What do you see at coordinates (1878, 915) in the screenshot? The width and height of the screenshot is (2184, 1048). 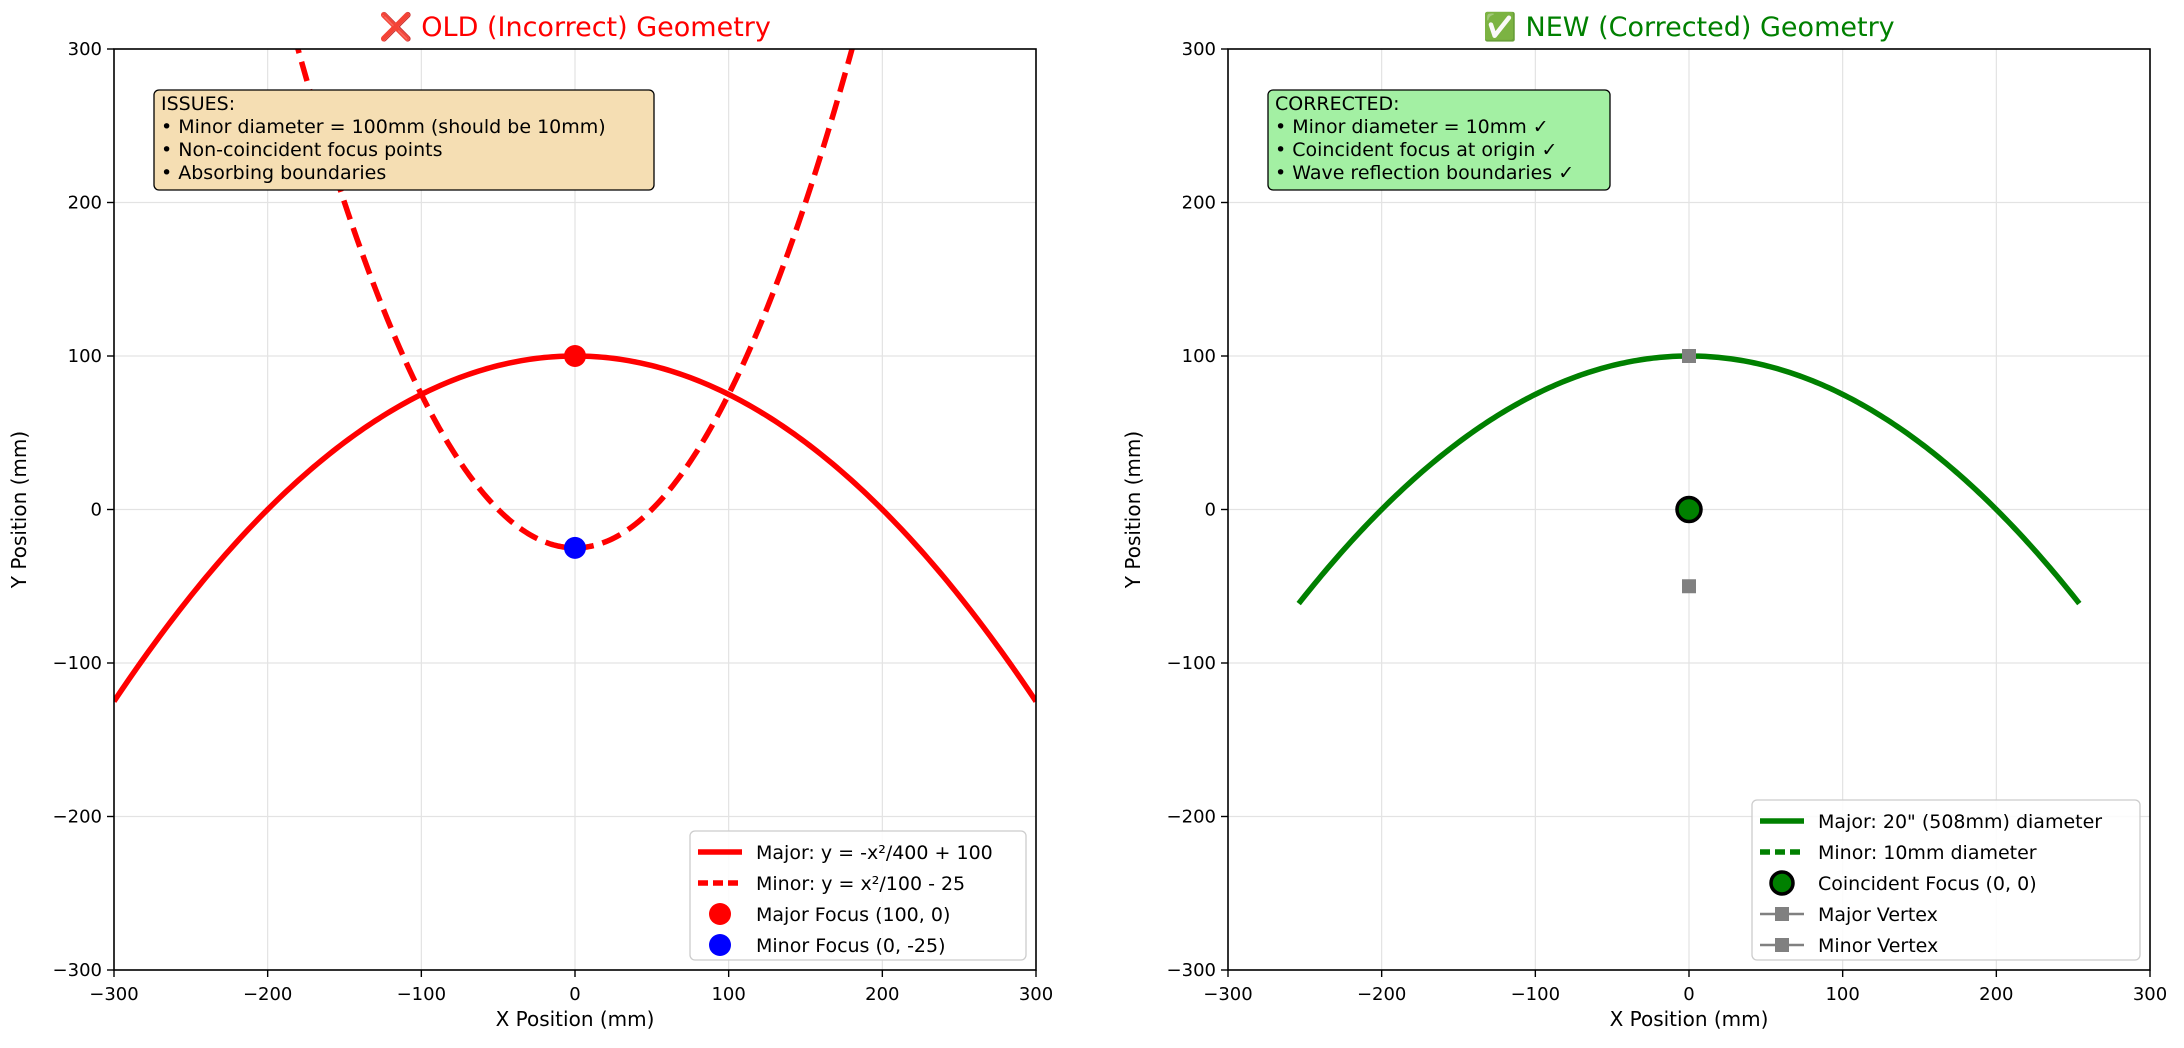 I see `legend-label-3: Major Vertex` at bounding box center [1878, 915].